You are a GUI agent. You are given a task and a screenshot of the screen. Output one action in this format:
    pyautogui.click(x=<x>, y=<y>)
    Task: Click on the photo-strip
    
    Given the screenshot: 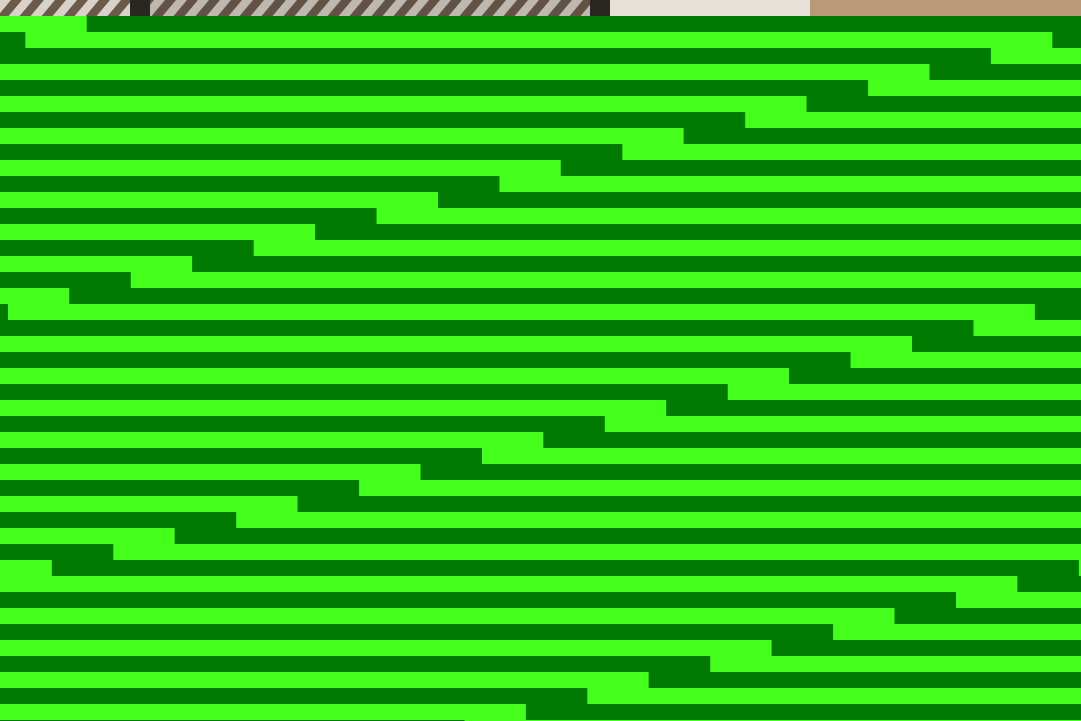 What is the action you would take?
    pyautogui.click(x=540, y=8)
    